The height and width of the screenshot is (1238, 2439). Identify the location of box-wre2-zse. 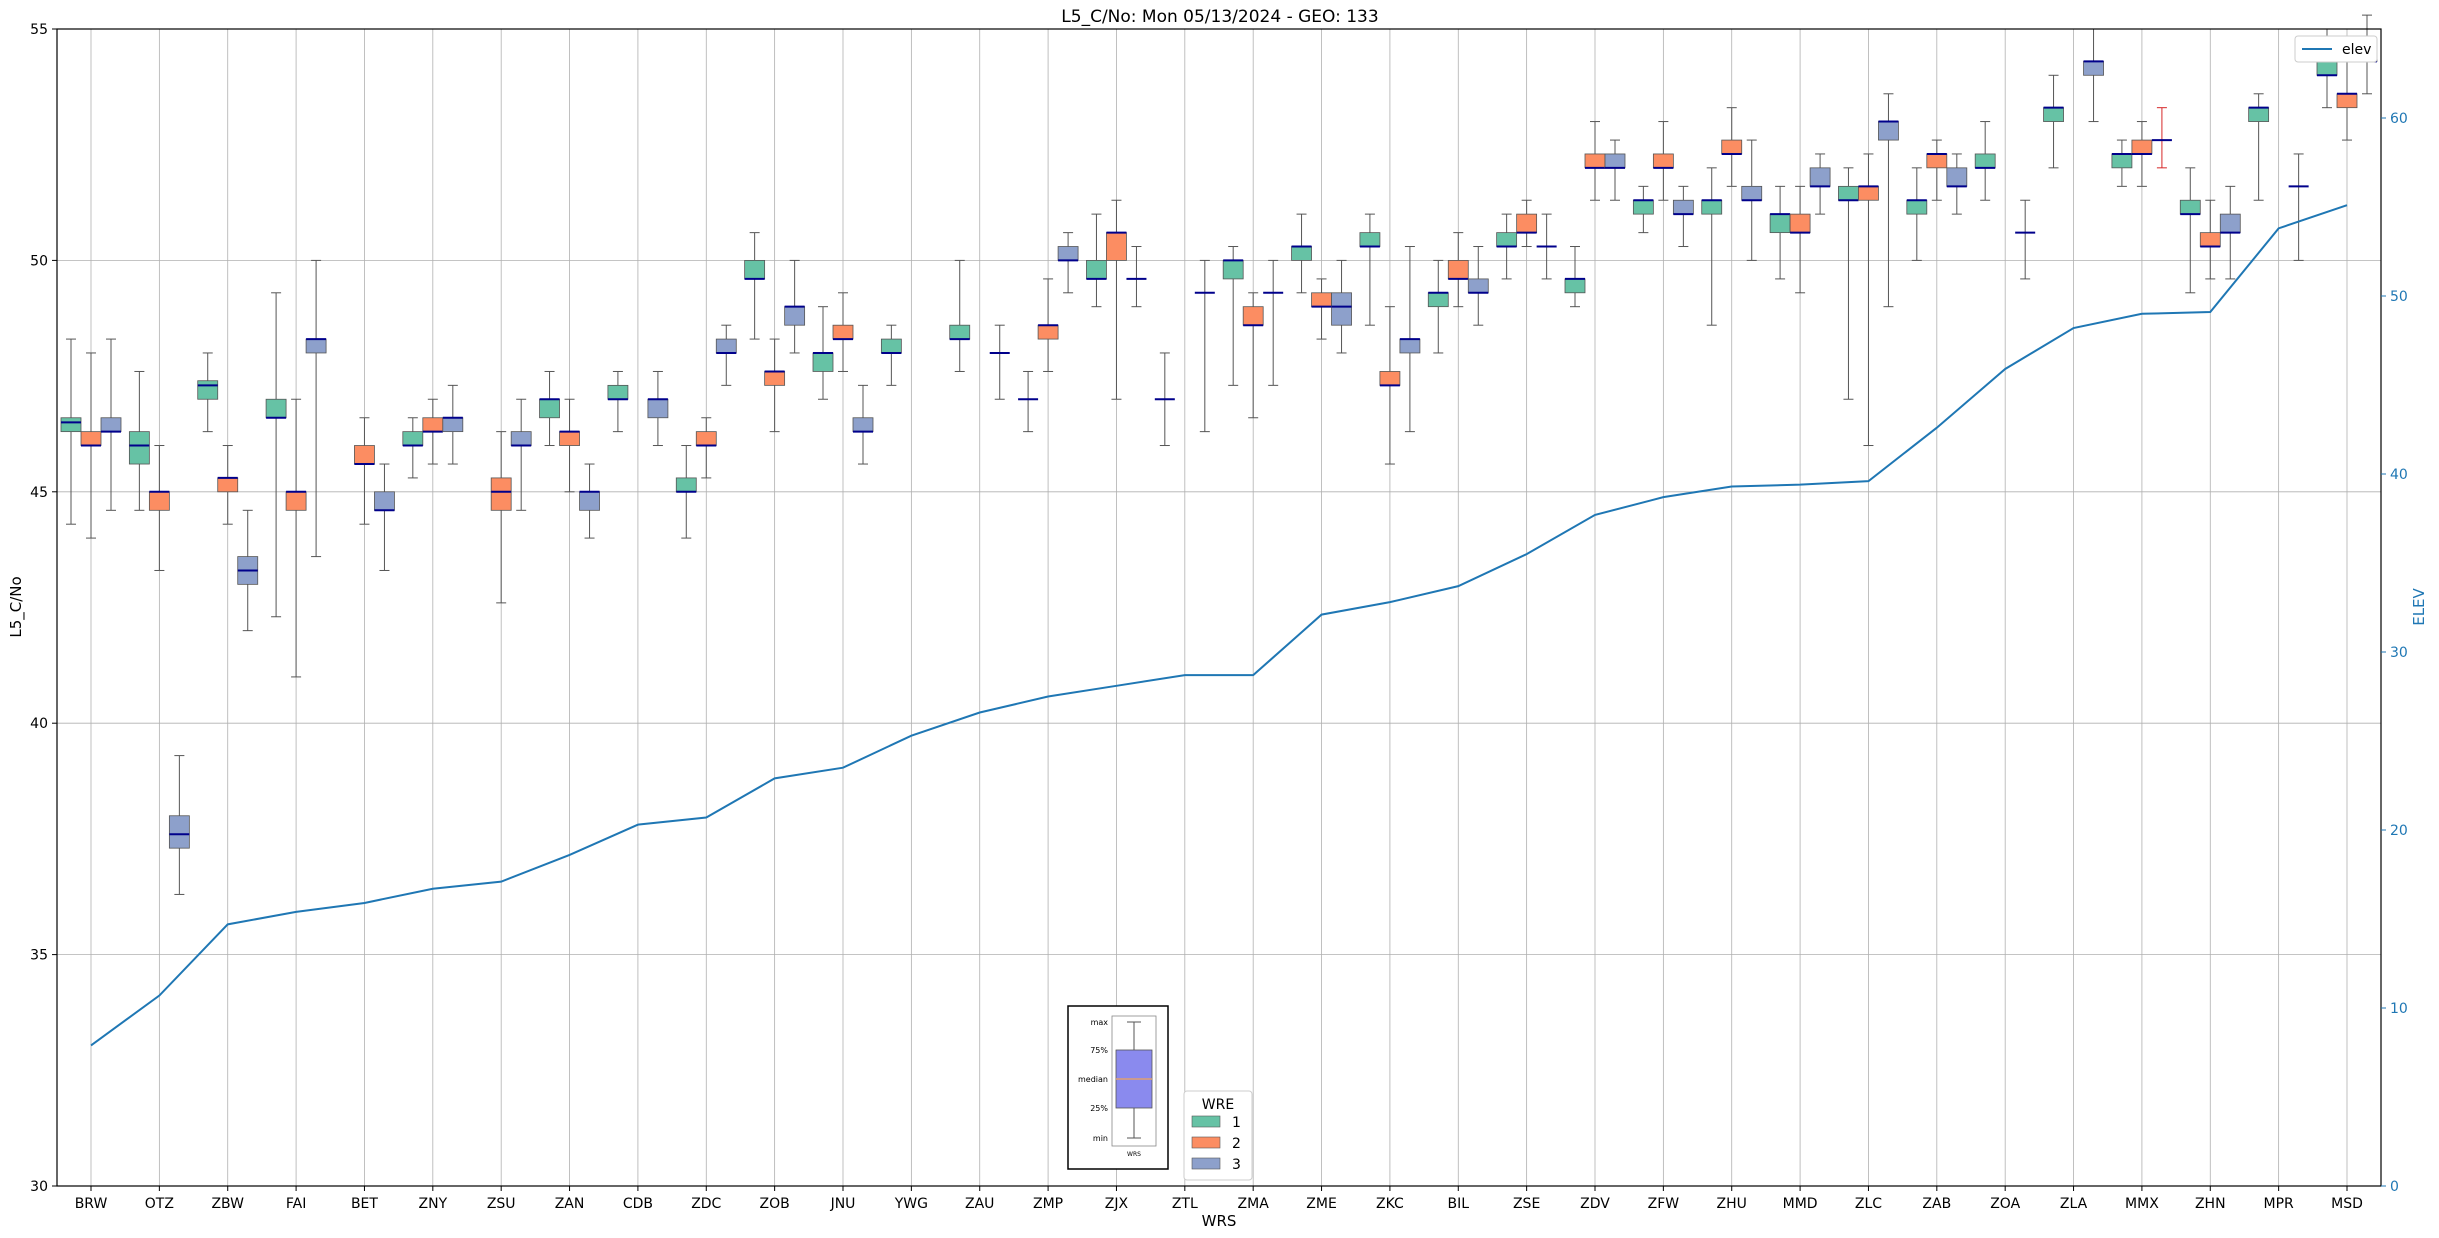
(1527, 223).